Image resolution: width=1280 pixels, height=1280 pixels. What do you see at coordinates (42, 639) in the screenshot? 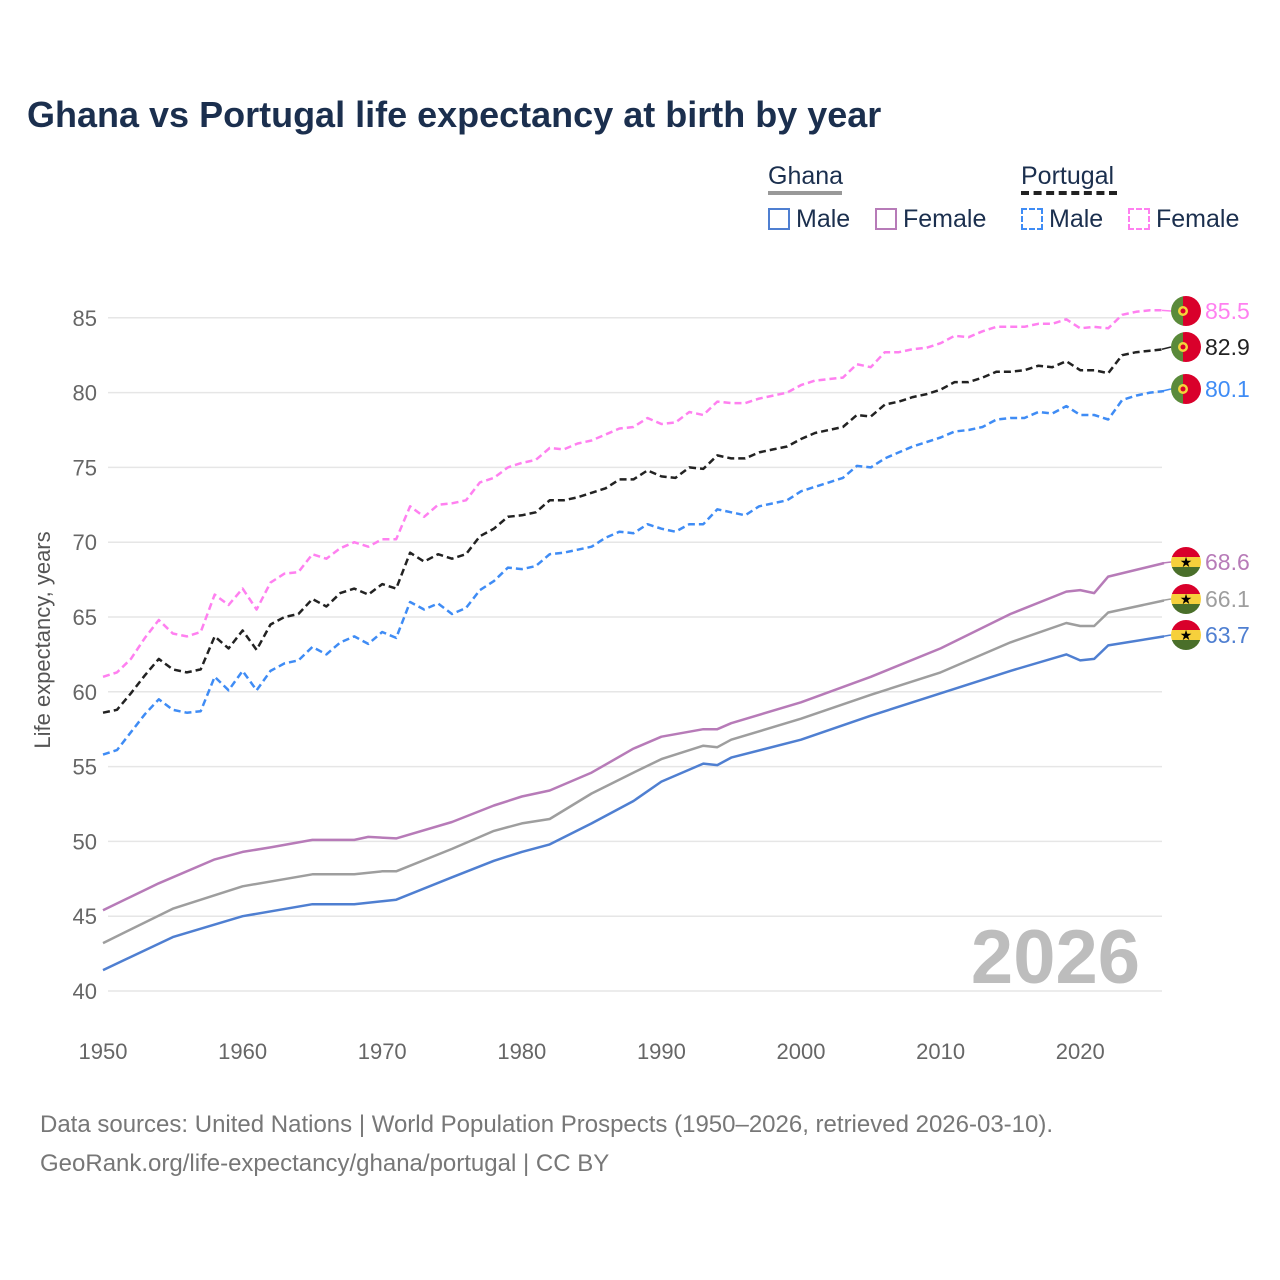
I see `y-axis-label: Life expectancy, years` at bounding box center [42, 639].